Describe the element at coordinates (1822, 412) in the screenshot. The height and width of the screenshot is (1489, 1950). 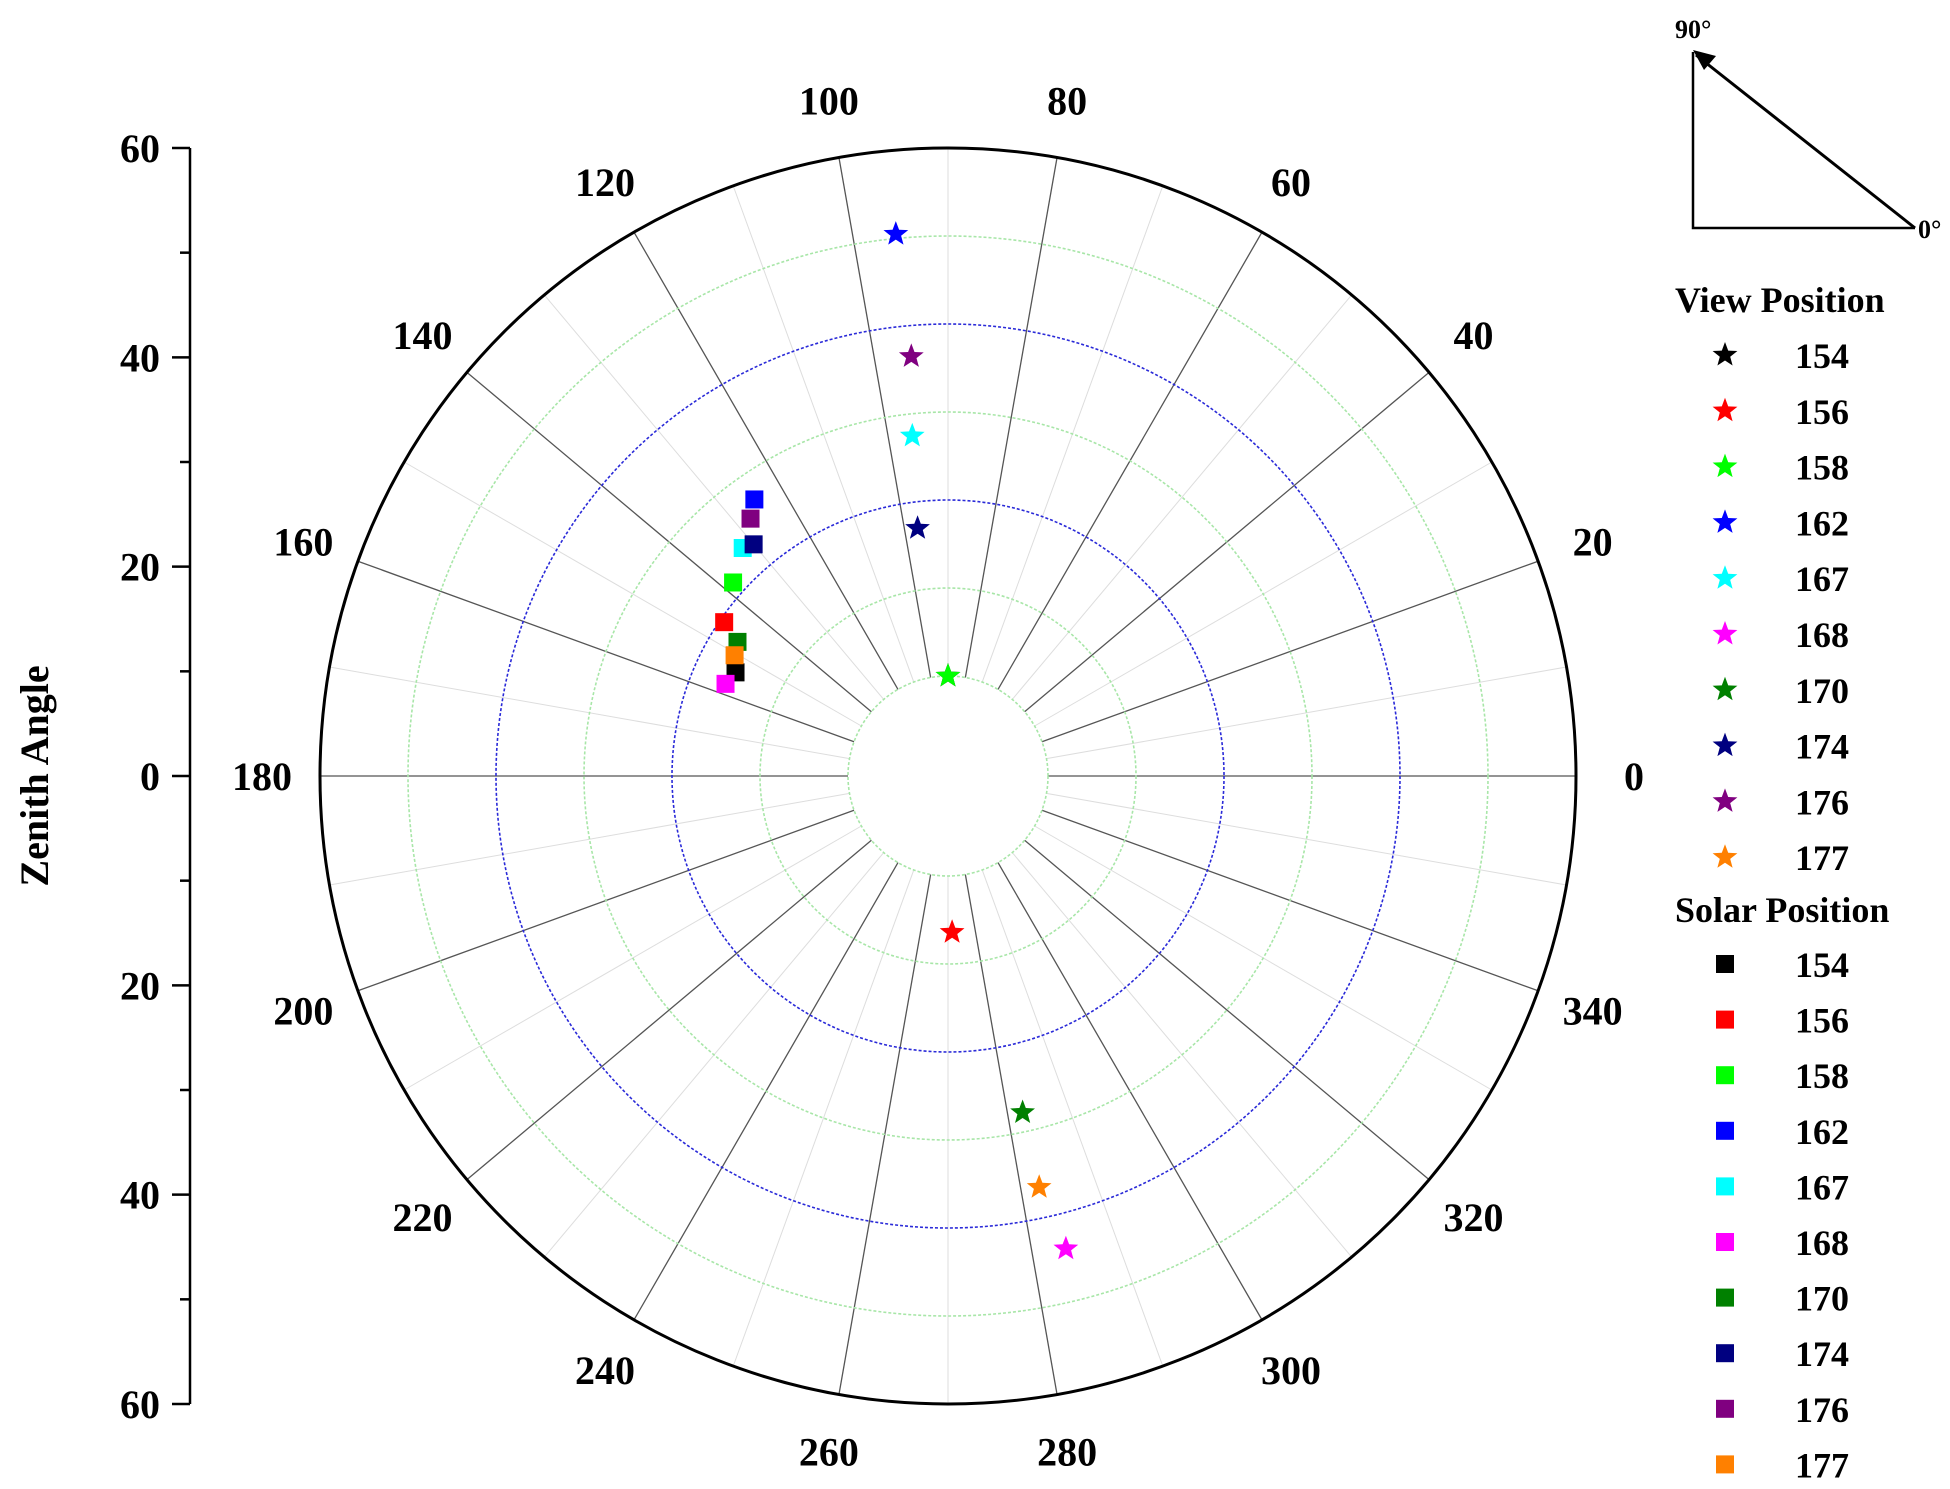
I see `legend-view-label-156: 156` at that location.